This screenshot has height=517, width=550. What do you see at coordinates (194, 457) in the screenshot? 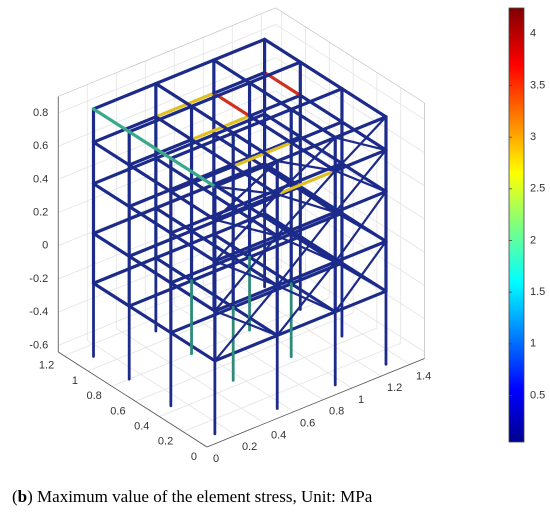
I see `x-tick-label: 0` at bounding box center [194, 457].